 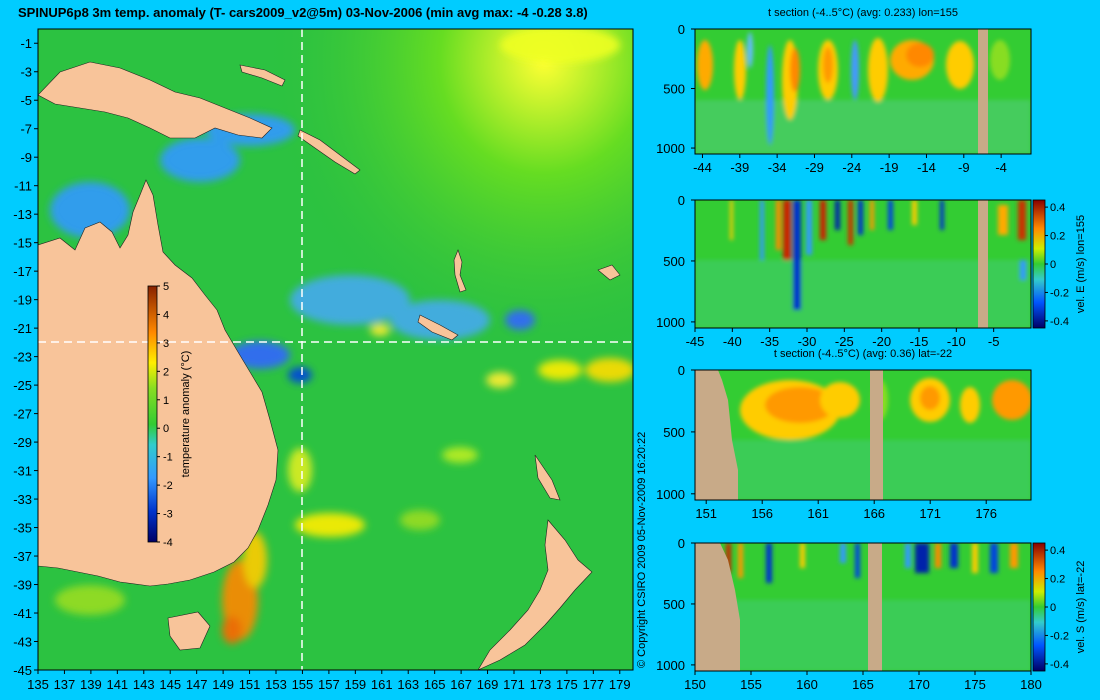 I want to click on panel4-x-tick-label: 165, so click(x=863, y=684).